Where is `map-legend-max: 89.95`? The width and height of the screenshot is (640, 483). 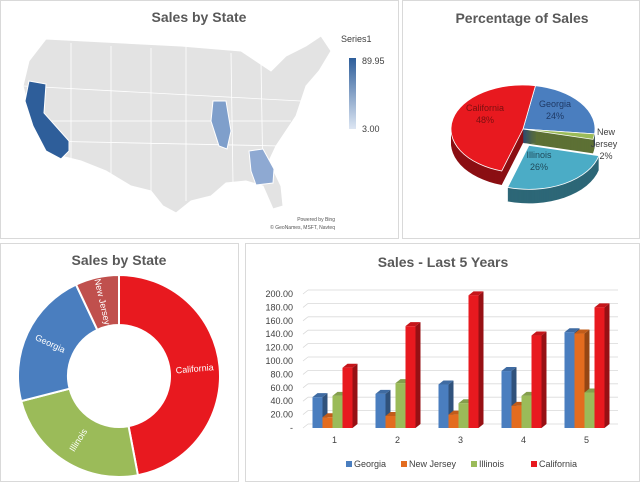 map-legend-max: 89.95 is located at coordinates (373, 61).